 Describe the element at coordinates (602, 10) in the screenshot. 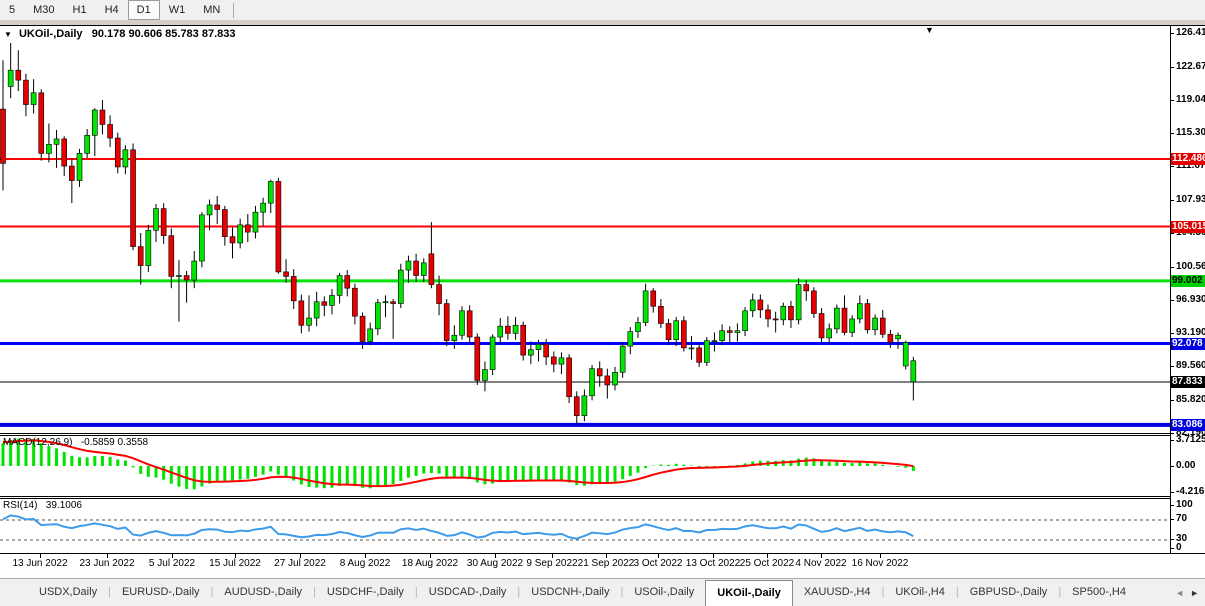

I see `timeframe-toolbar: 5 M30 H1 H4 D1 W1 MN` at that location.